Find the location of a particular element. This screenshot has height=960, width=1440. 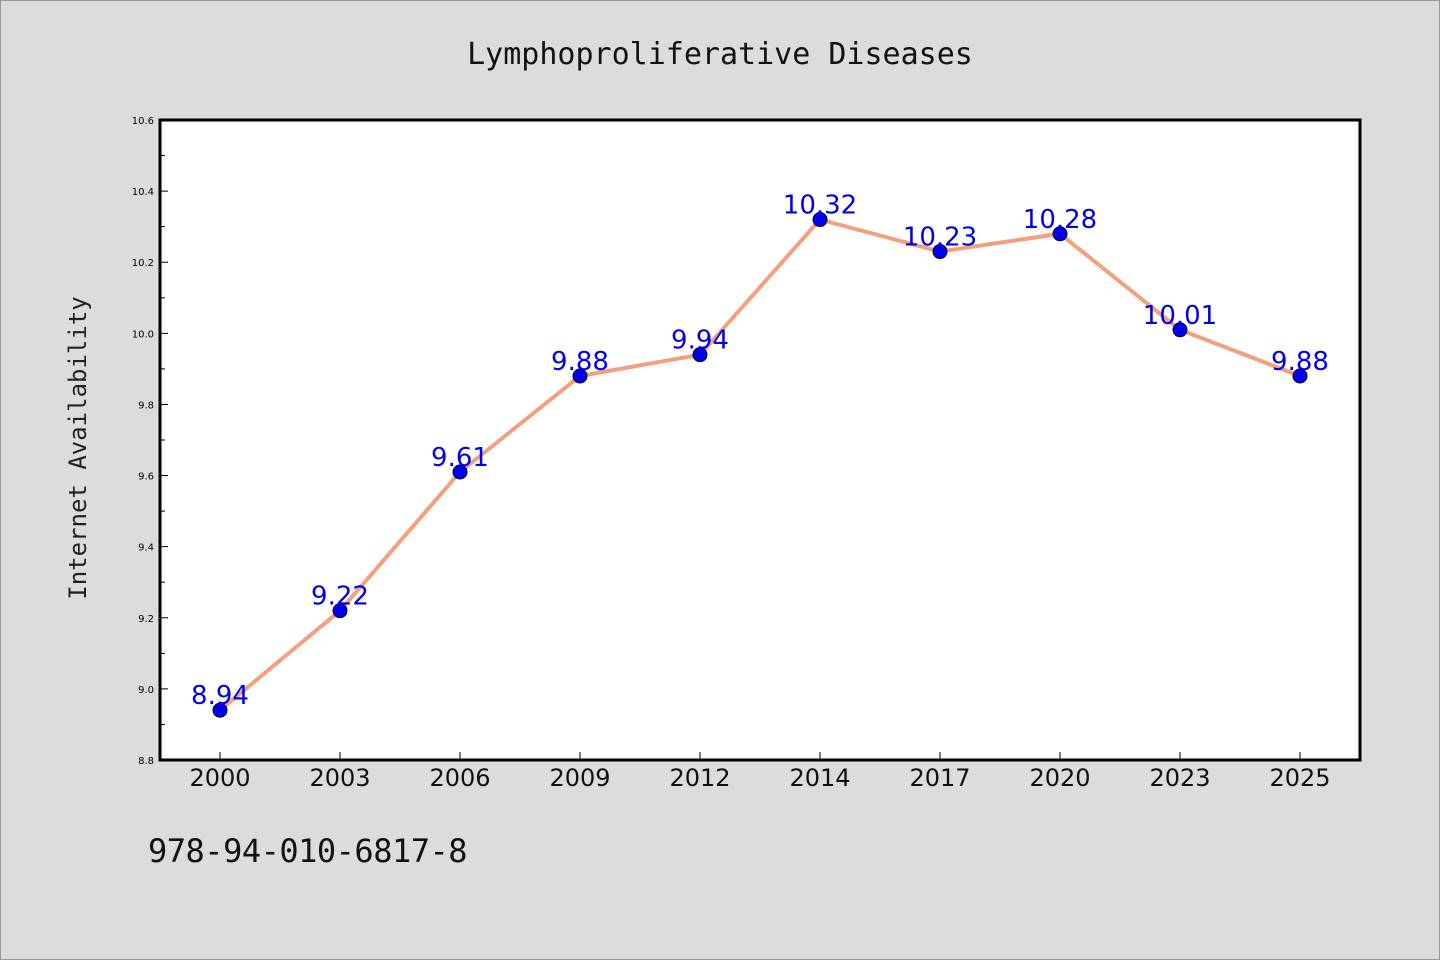

x-tick-label: 2017 is located at coordinates (939, 778).